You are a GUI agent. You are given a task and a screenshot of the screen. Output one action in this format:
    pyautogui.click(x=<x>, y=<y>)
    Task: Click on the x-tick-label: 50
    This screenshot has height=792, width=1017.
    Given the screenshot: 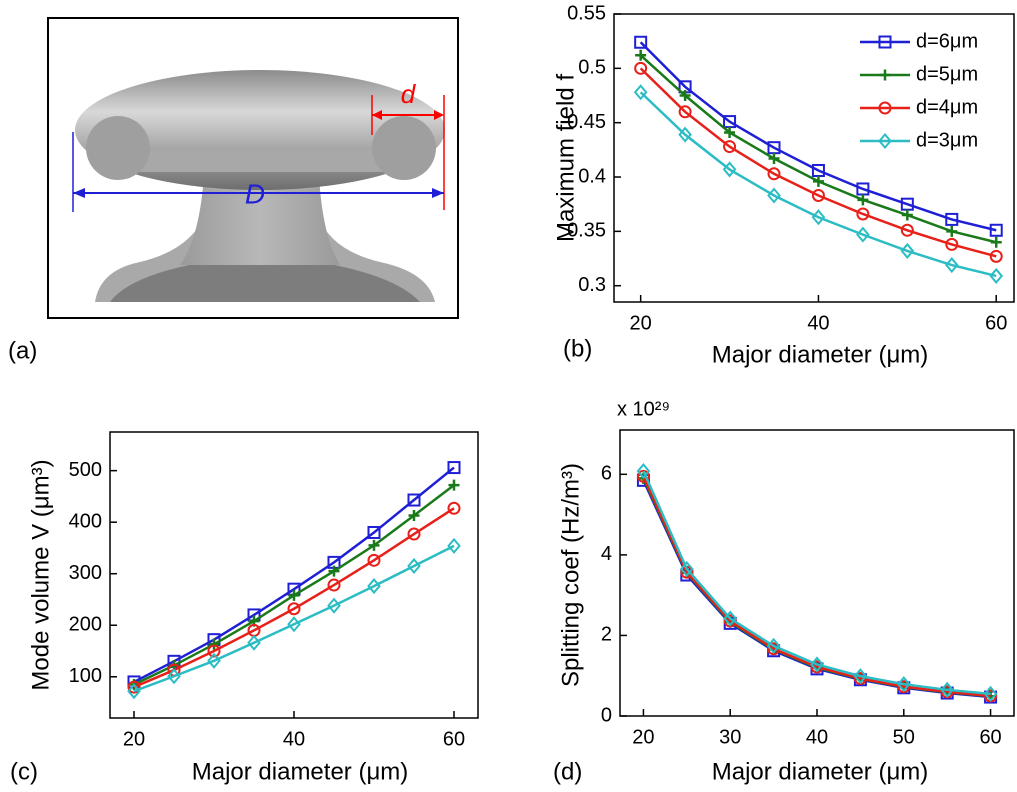 What is the action you would take?
    pyautogui.click(x=904, y=737)
    